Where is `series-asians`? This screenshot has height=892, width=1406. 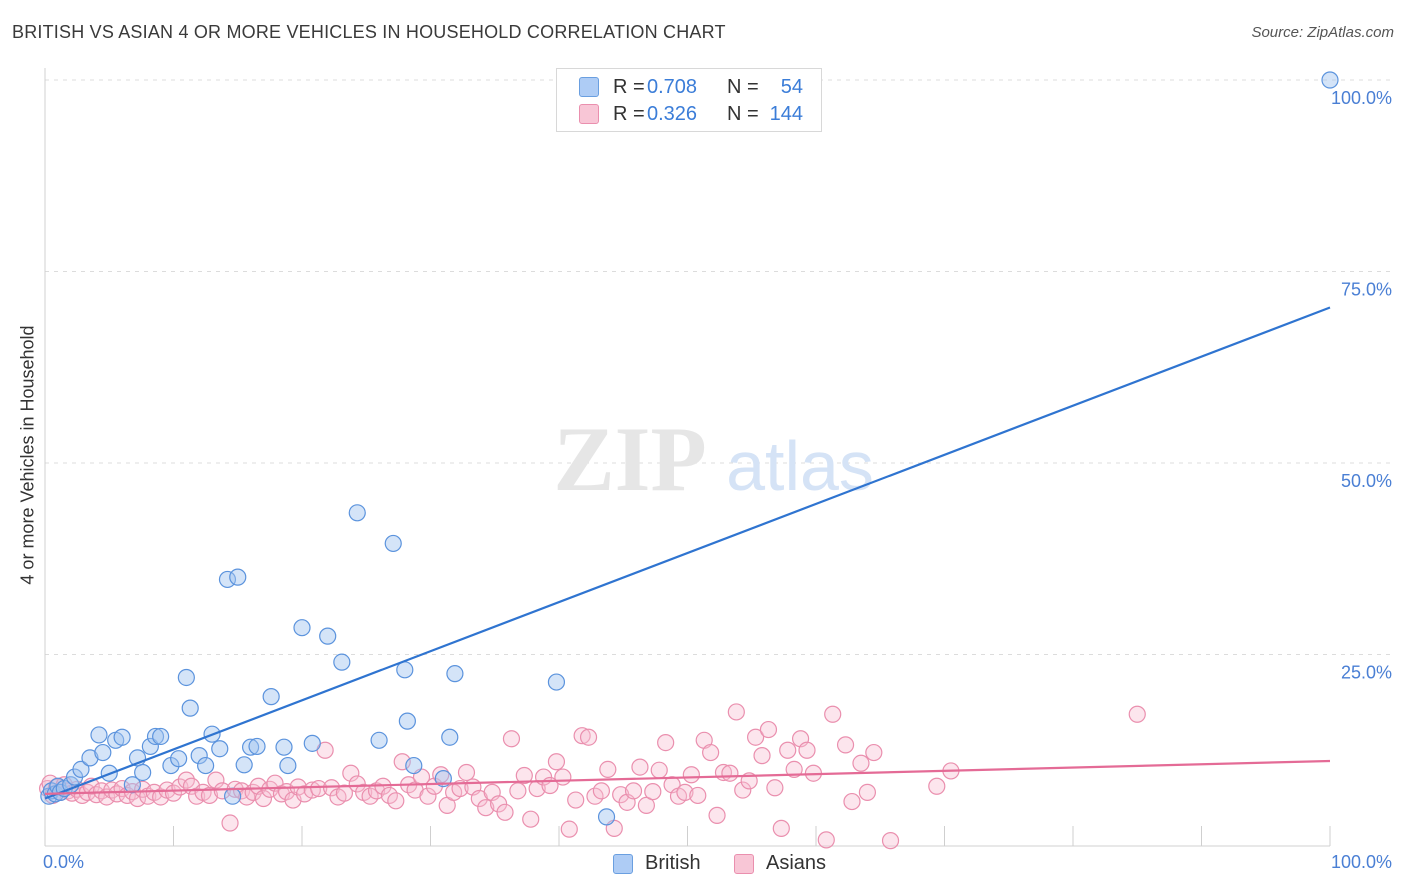
series-asians is located at coordinates (592, 776).